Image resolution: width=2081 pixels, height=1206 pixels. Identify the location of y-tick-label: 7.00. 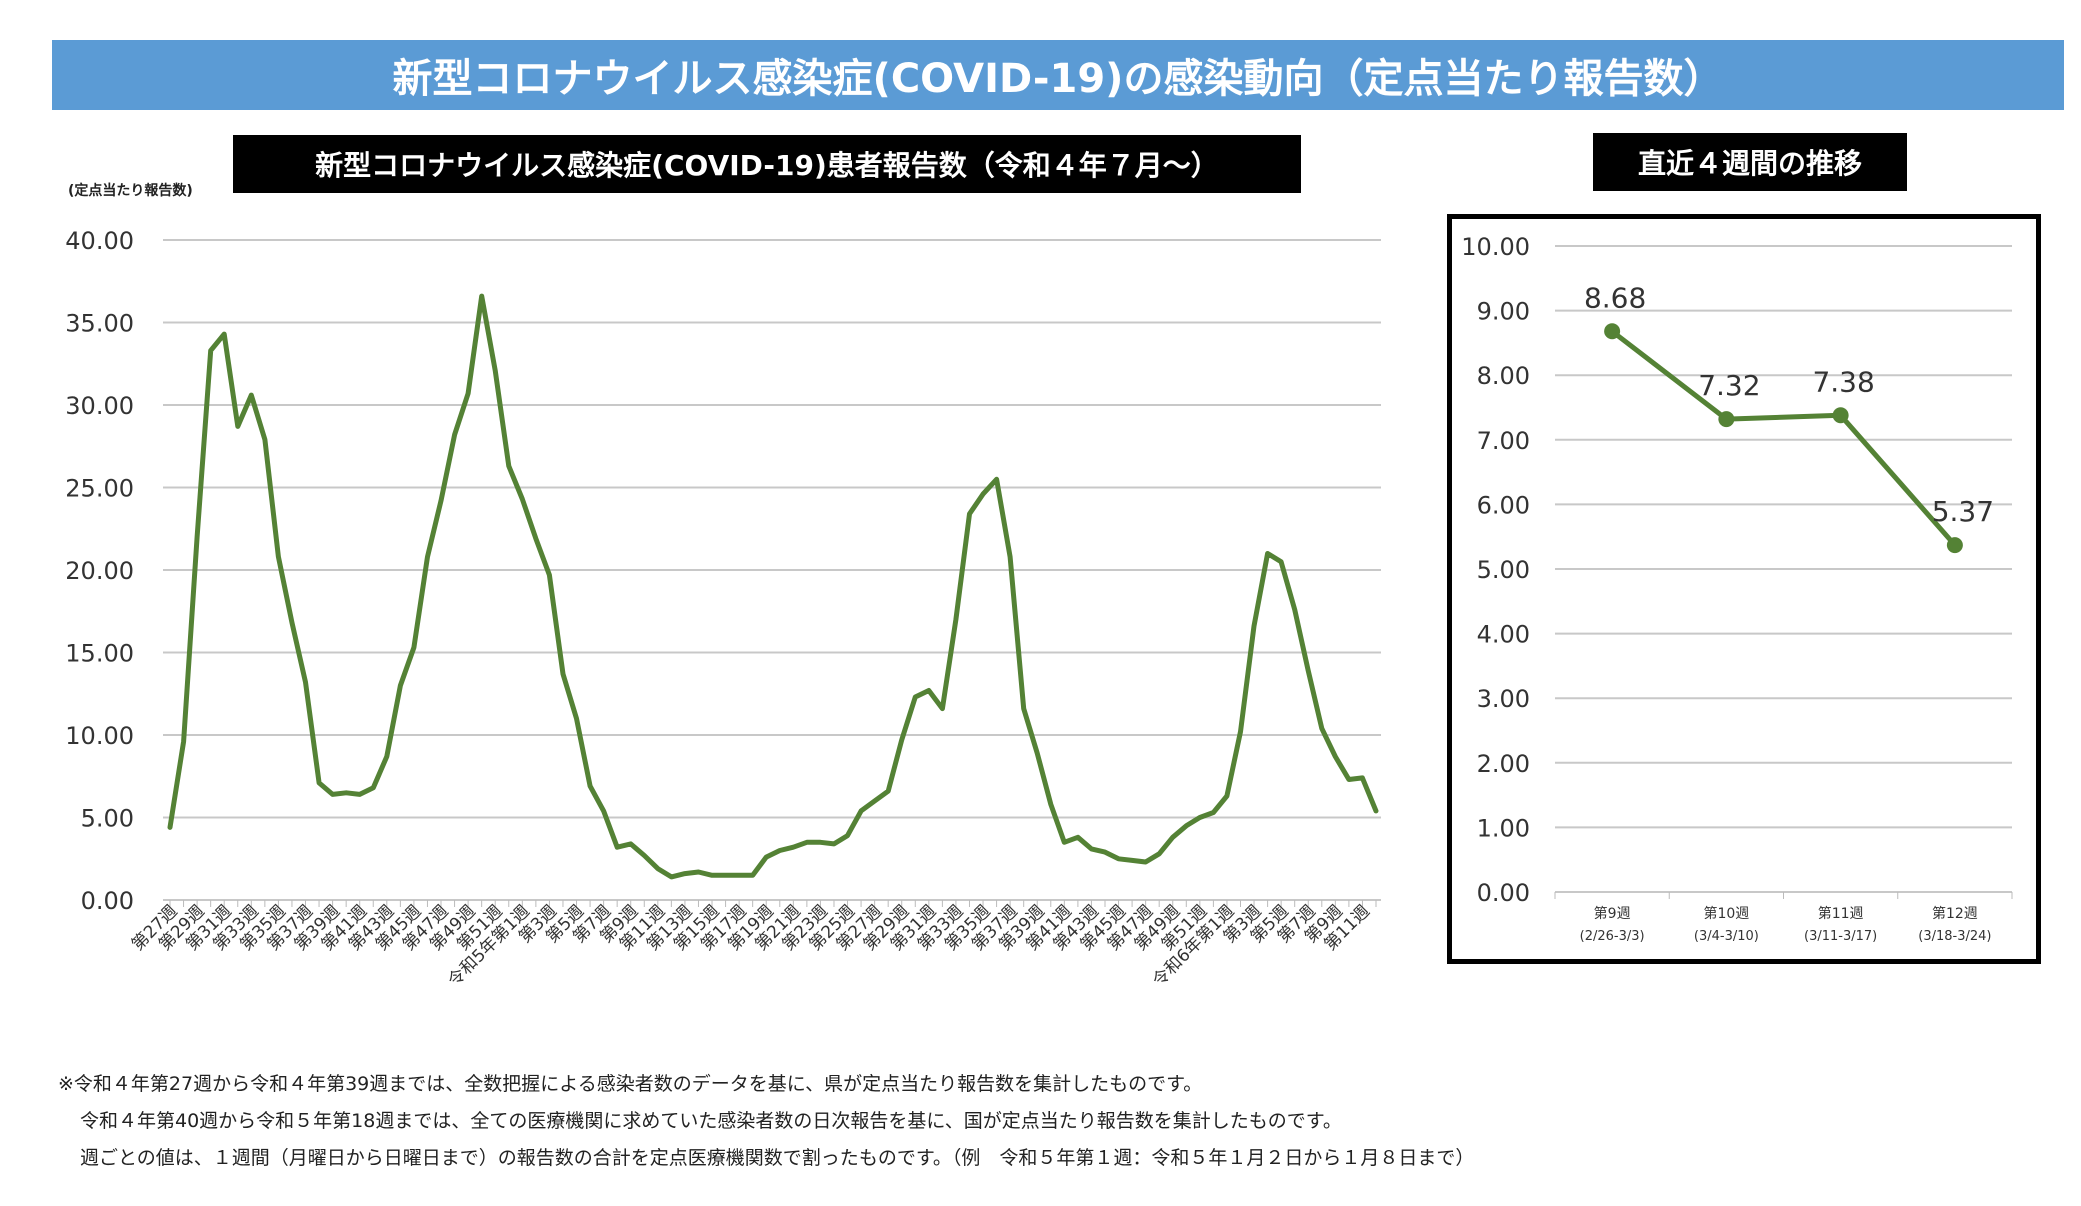
(1503, 441).